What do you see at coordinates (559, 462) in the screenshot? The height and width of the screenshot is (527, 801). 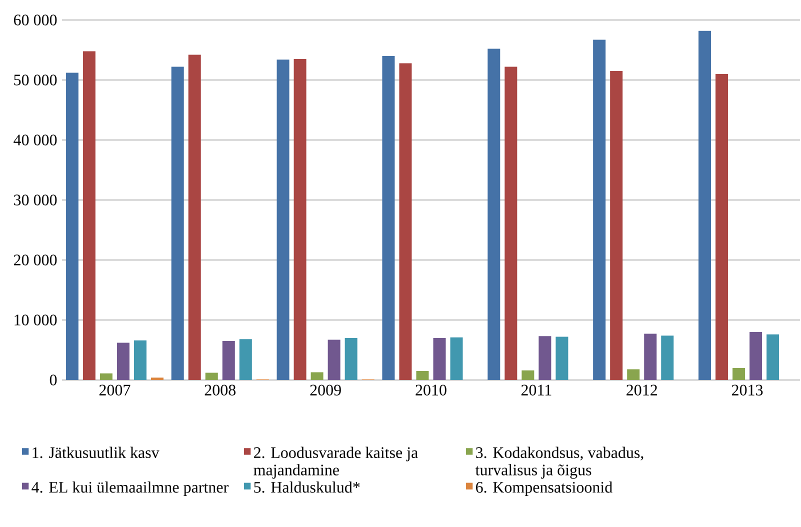 I see `legend-label: 3. Kodakondsus, vabadus, turvalisus ja õigus` at bounding box center [559, 462].